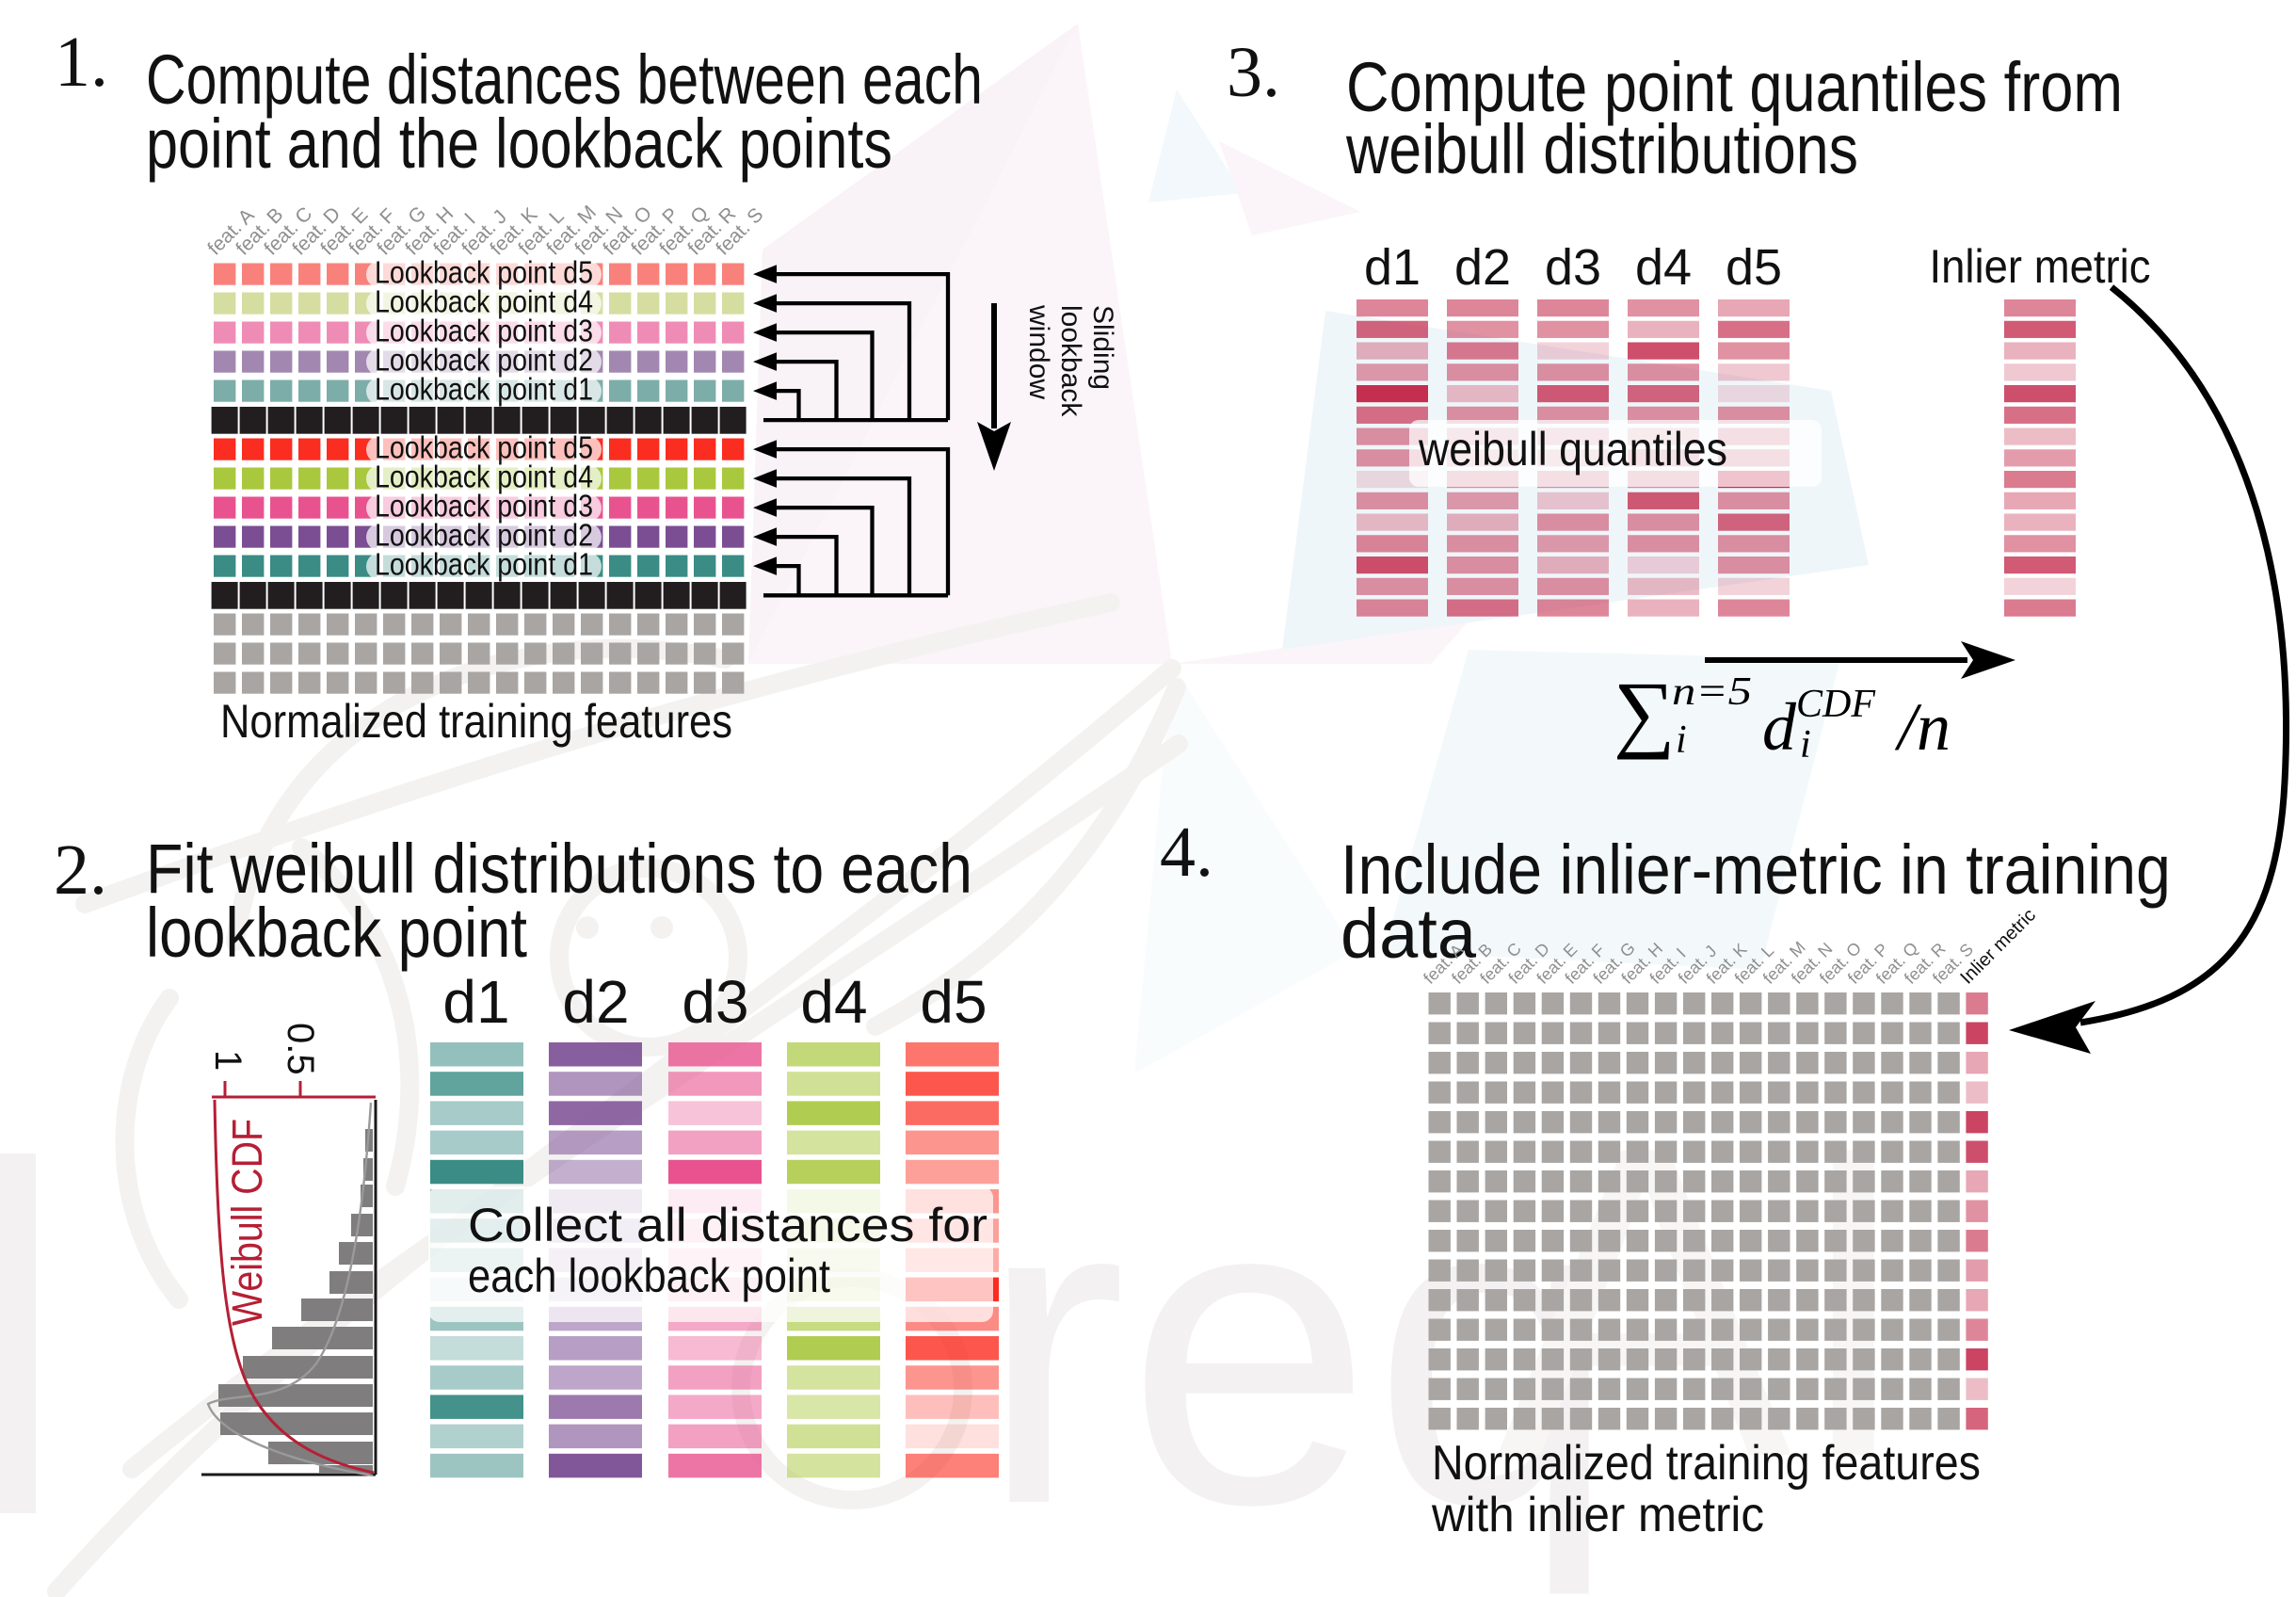 This screenshot has height=1597, width=2296. I want to click on svg-text: Weibull CDF, so click(247, 1222).